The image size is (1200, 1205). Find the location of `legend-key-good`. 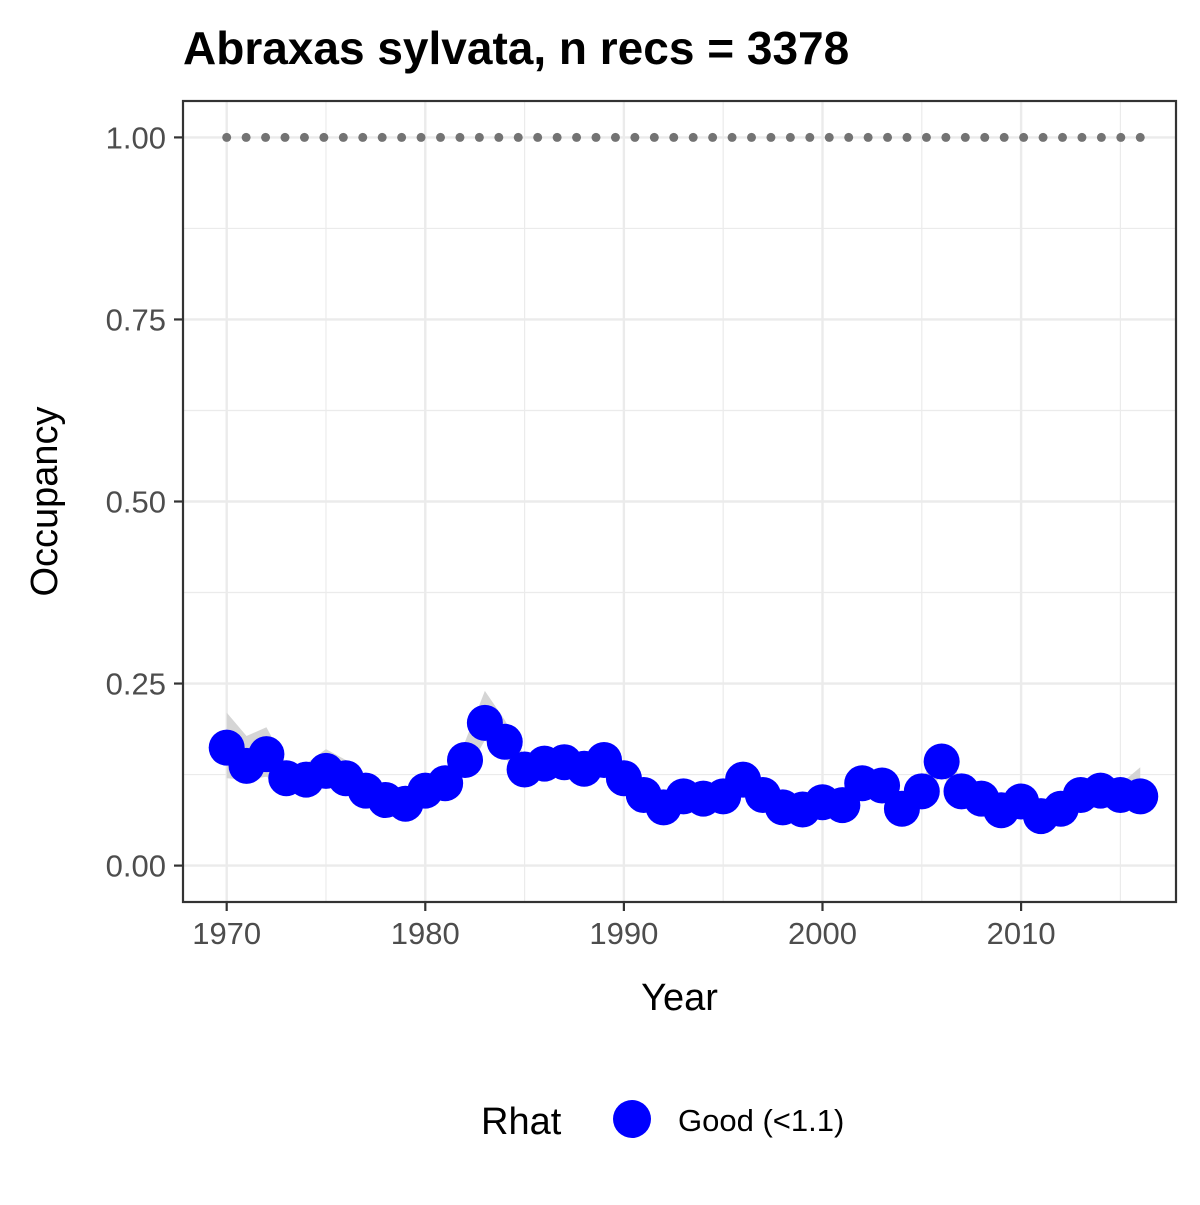

legend-key-good is located at coordinates (632, 1119).